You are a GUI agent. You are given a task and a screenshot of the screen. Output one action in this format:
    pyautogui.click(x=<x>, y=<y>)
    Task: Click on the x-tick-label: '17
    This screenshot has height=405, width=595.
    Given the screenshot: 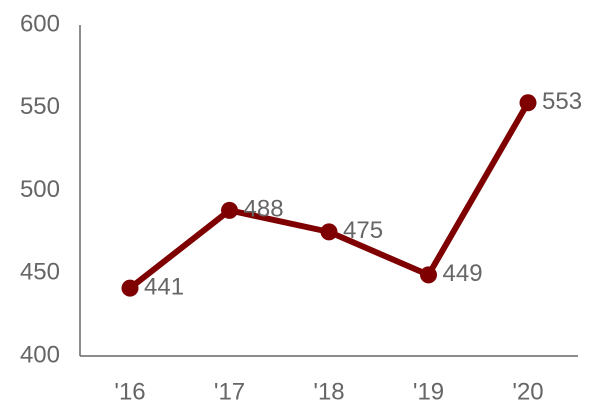 What is the action you would take?
    pyautogui.click(x=229, y=391)
    